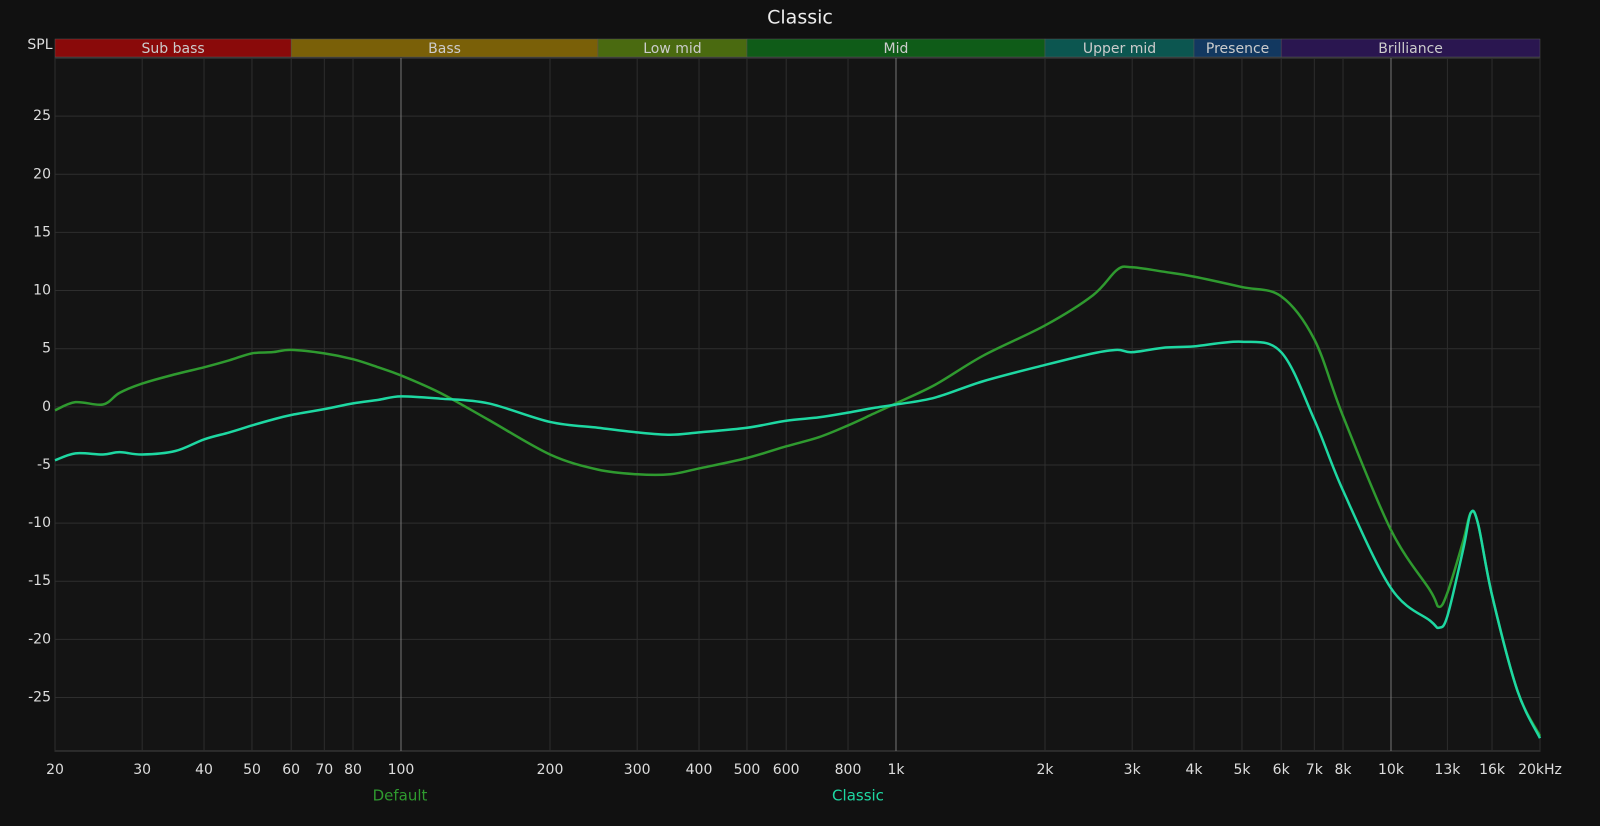 The height and width of the screenshot is (826, 1600). Describe the element at coordinates (252, 770) in the screenshot. I see `x-tick-label: 50` at that location.